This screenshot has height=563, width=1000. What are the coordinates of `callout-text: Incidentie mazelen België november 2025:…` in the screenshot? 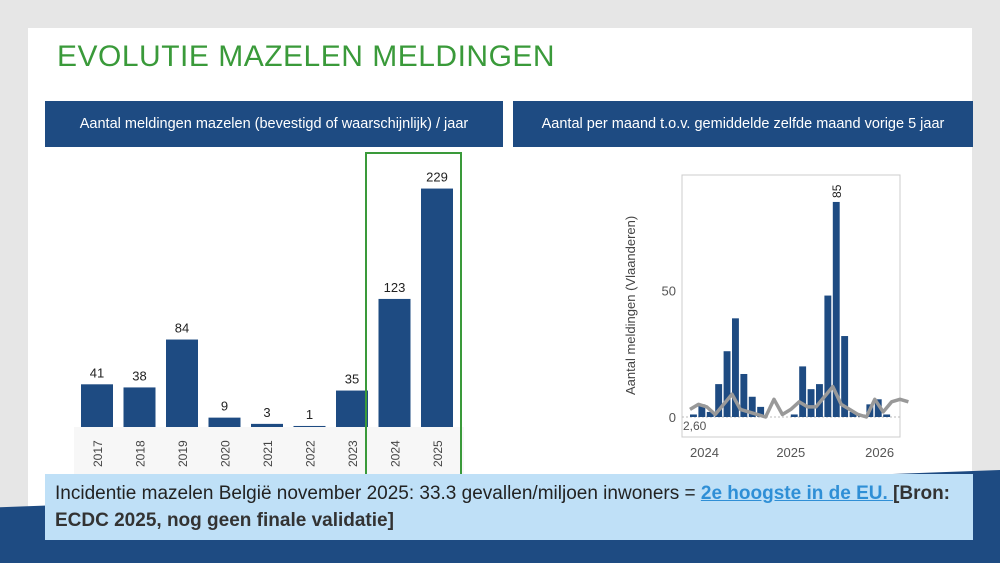 It's located at (378, 493).